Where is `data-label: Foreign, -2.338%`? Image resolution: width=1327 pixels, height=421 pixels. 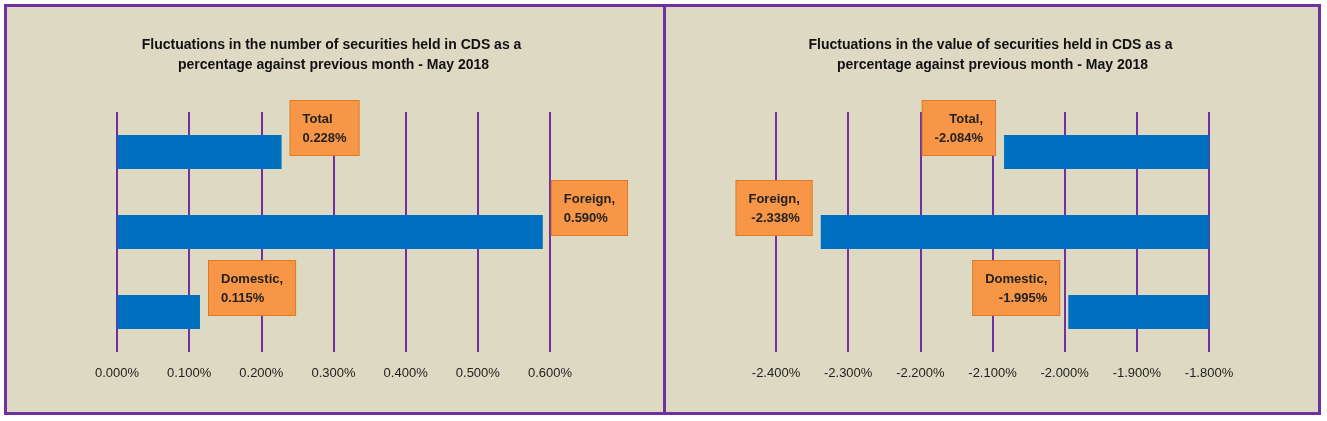
data-label: Foreign, -2.338% is located at coordinates (773, 208).